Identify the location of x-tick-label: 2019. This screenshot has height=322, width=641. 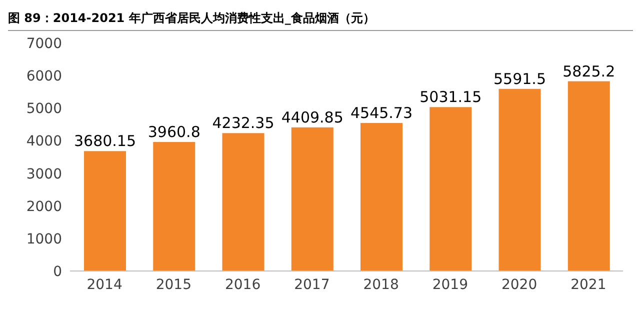
(450, 284).